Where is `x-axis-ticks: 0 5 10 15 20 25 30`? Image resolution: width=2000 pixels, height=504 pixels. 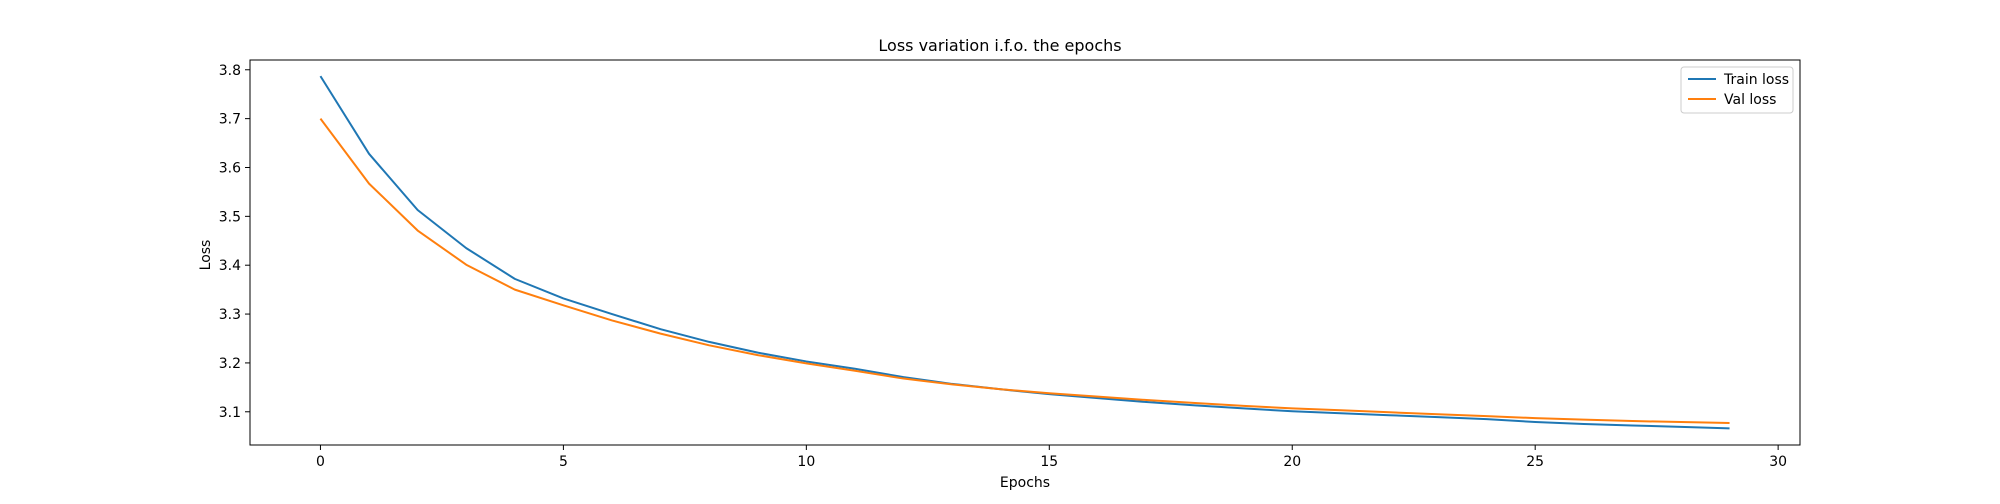 x-axis-ticks: 0 5 10 15 20 25 30 is located at coordinates (1051, 457).